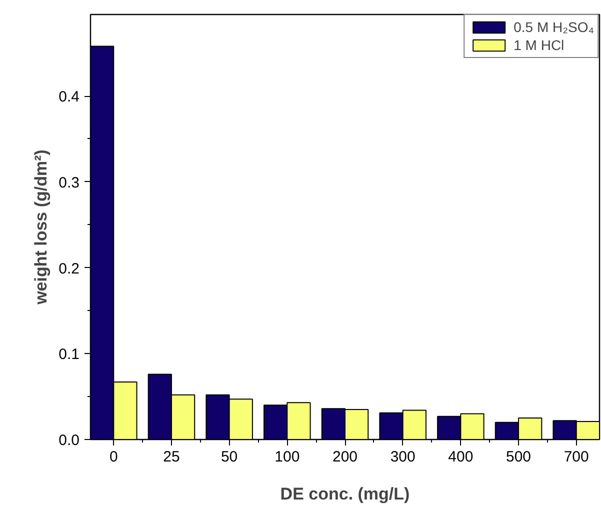  I want to click on x-tick-label: 100, so click(287, 457).